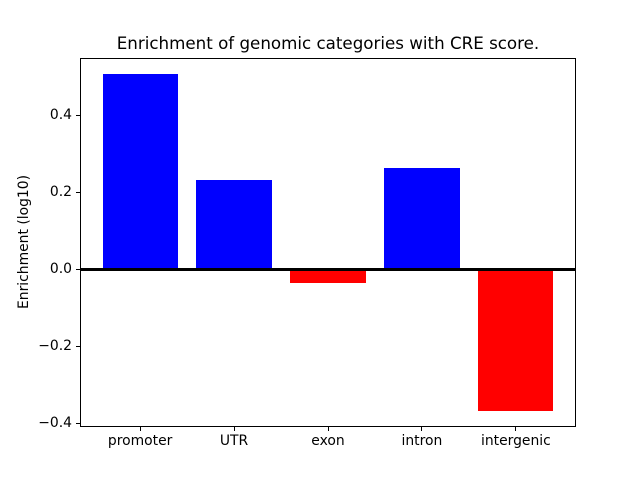 This screenshot has height=480, width=640. I want to click on bar-promoter, so click(140, 172).